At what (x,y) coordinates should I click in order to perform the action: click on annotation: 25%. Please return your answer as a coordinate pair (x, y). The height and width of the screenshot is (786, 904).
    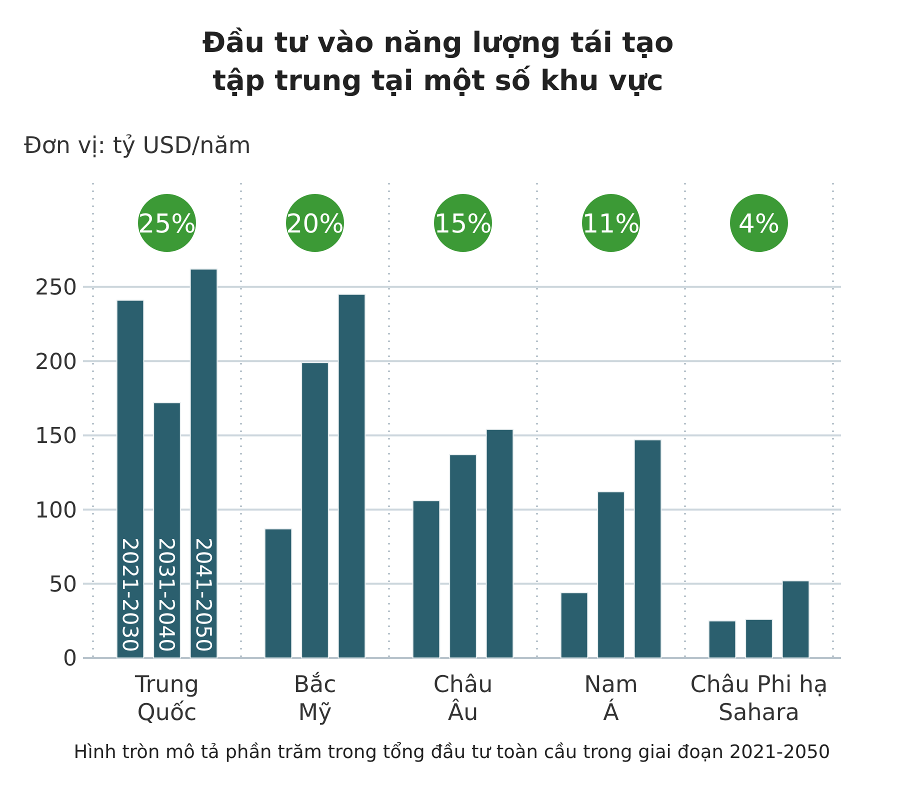
    Looking at the image, I should click on (167, 224).